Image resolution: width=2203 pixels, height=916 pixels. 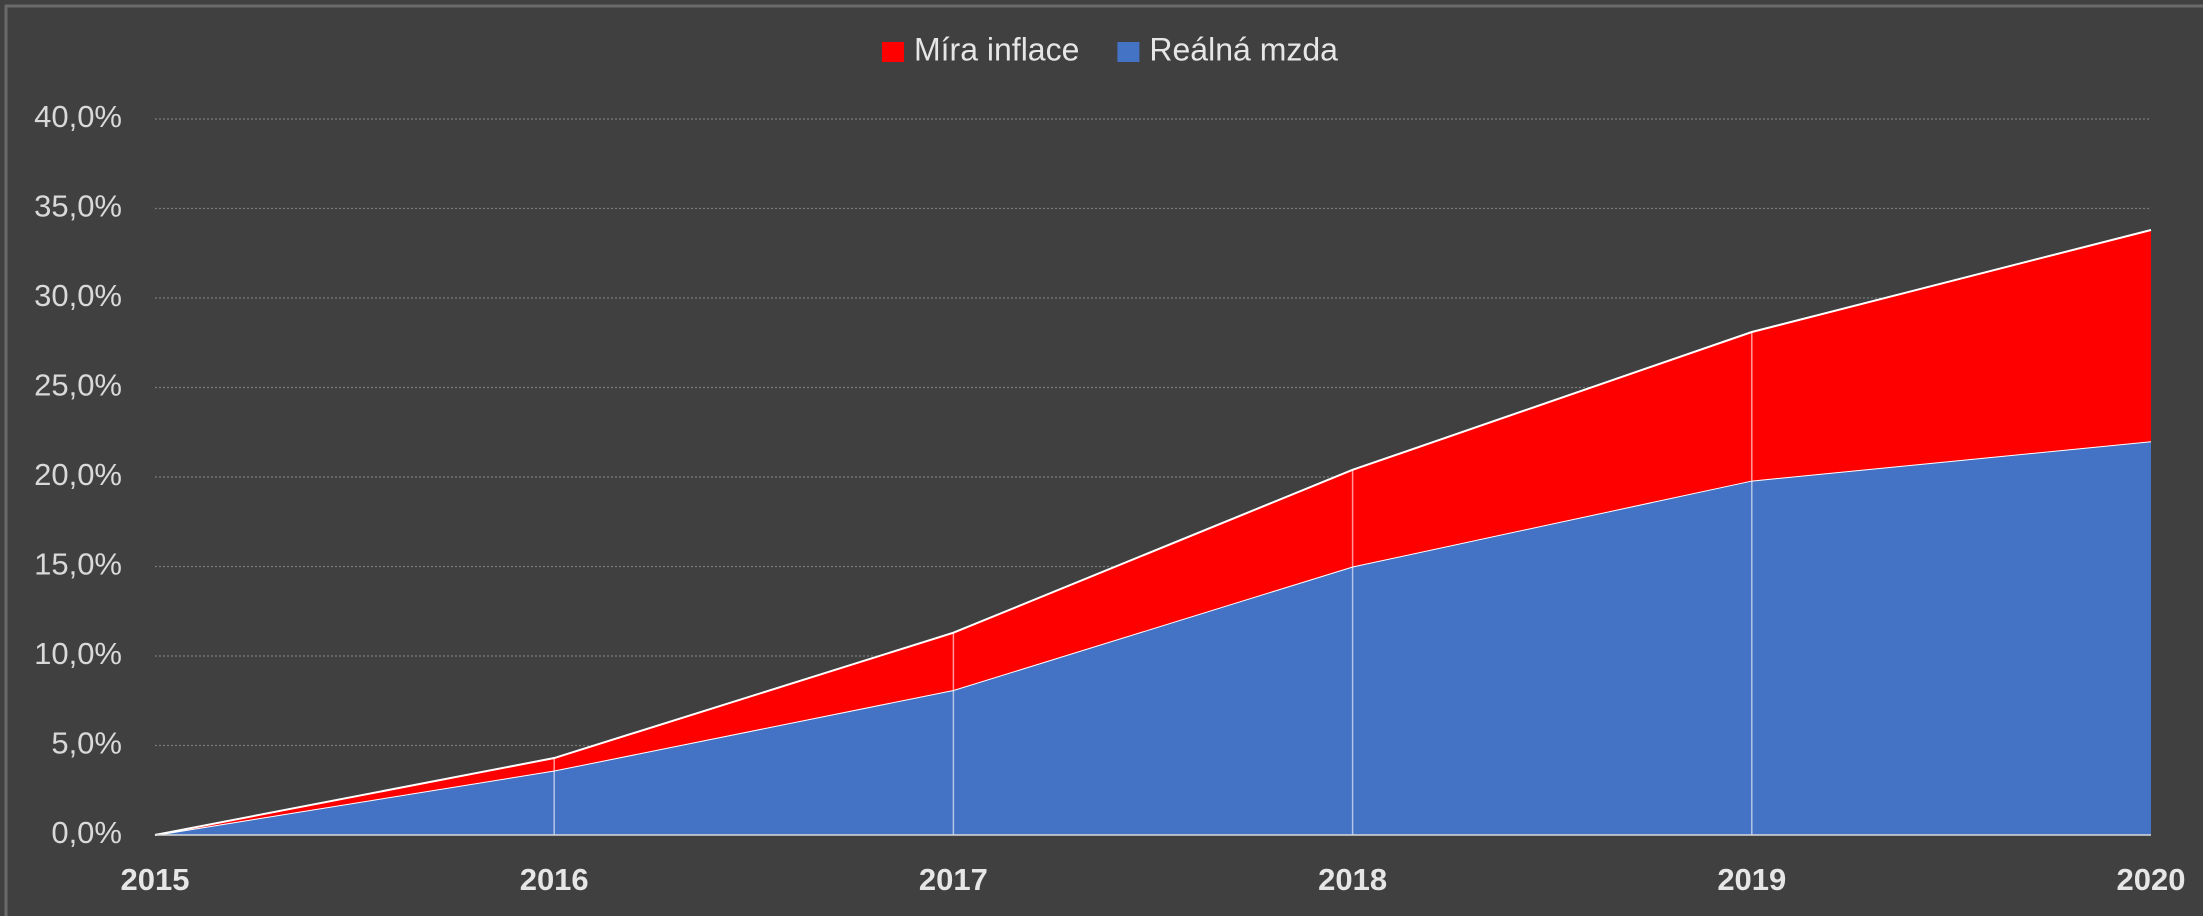 What do you see at coordinates (953, 879) in the screenshot?
I see `x-tick-label: 2017` at bounding box center [953, 879].